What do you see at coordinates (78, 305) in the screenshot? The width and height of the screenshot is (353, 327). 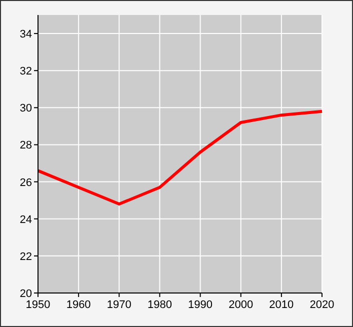 I see `x-tick-label: 1960` at bounding box center [78, 305].